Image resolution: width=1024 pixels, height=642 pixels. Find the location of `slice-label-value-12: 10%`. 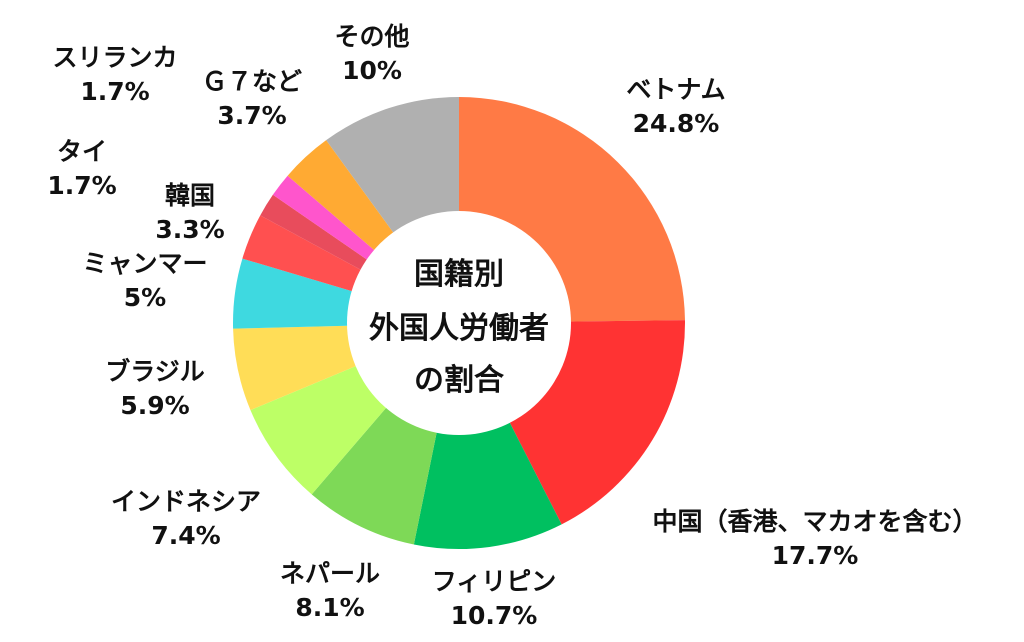

slice-label-value-12: 10% is located at coordinates (372, 70).